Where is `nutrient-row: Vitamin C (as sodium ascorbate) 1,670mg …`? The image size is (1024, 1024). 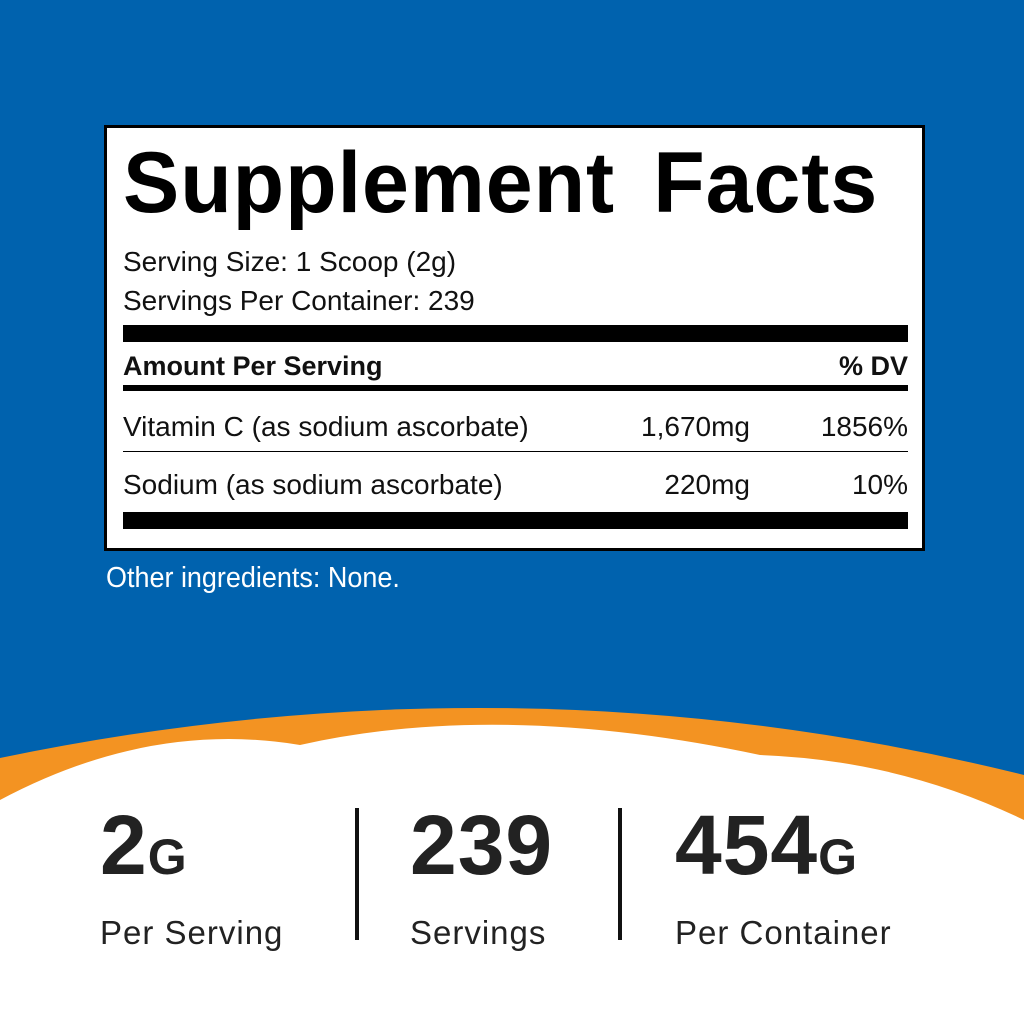 nutrient-row: Vitamin C (as sodium ascorbate) 1,670mg … is located at coordinates (515, 428).